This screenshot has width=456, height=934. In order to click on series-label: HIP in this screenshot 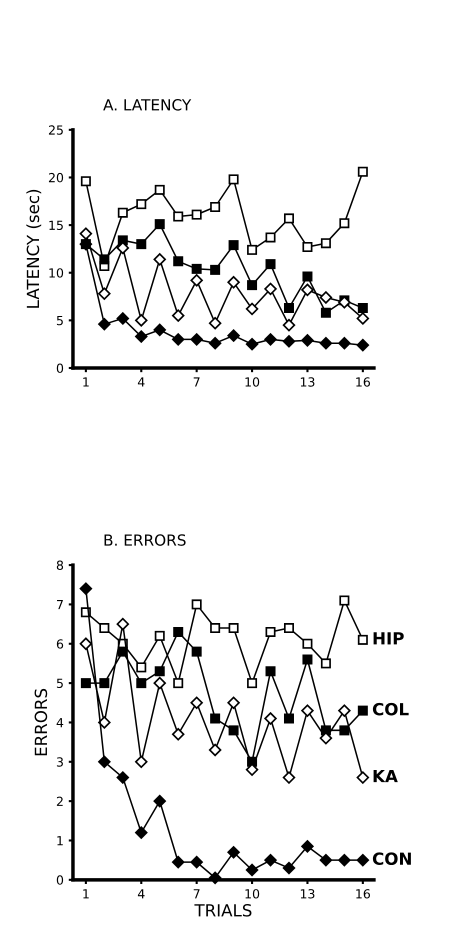, I will do `click(389, 638)`.